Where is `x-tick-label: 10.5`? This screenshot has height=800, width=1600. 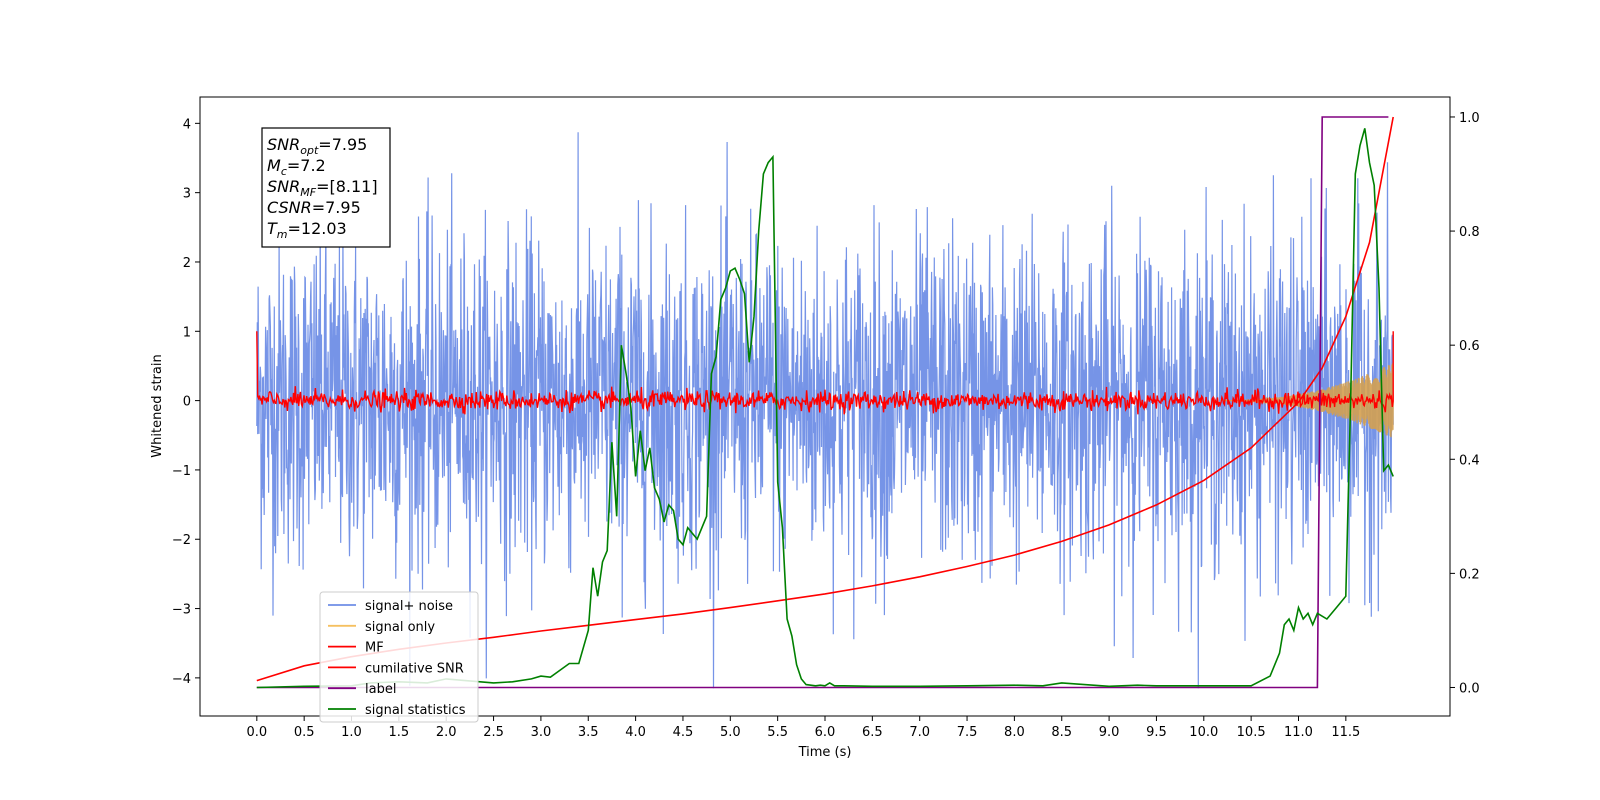 x-tick-label: 10.5 is located at coordinates (1251, 732).